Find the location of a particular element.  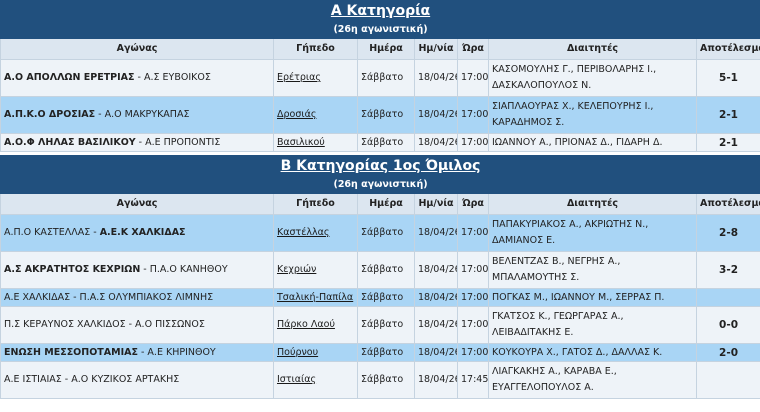

venue-cell: Δροσιάς is located at coordinates (315, 115).